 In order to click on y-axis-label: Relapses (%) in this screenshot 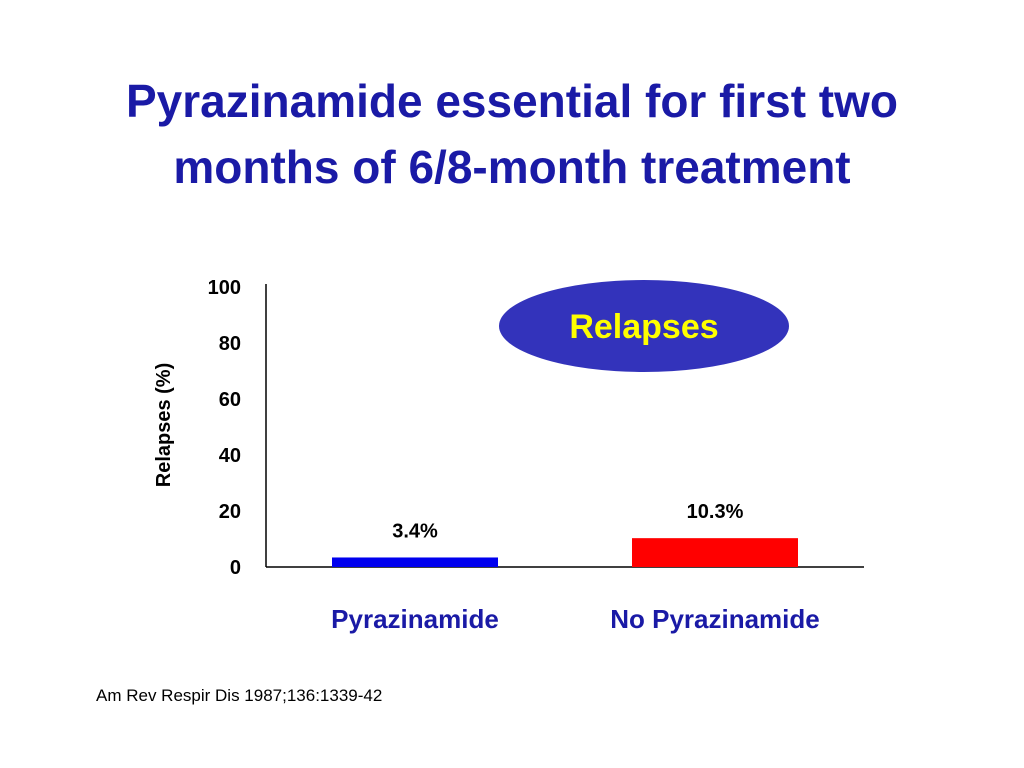, I will do `click(164, 425)`.